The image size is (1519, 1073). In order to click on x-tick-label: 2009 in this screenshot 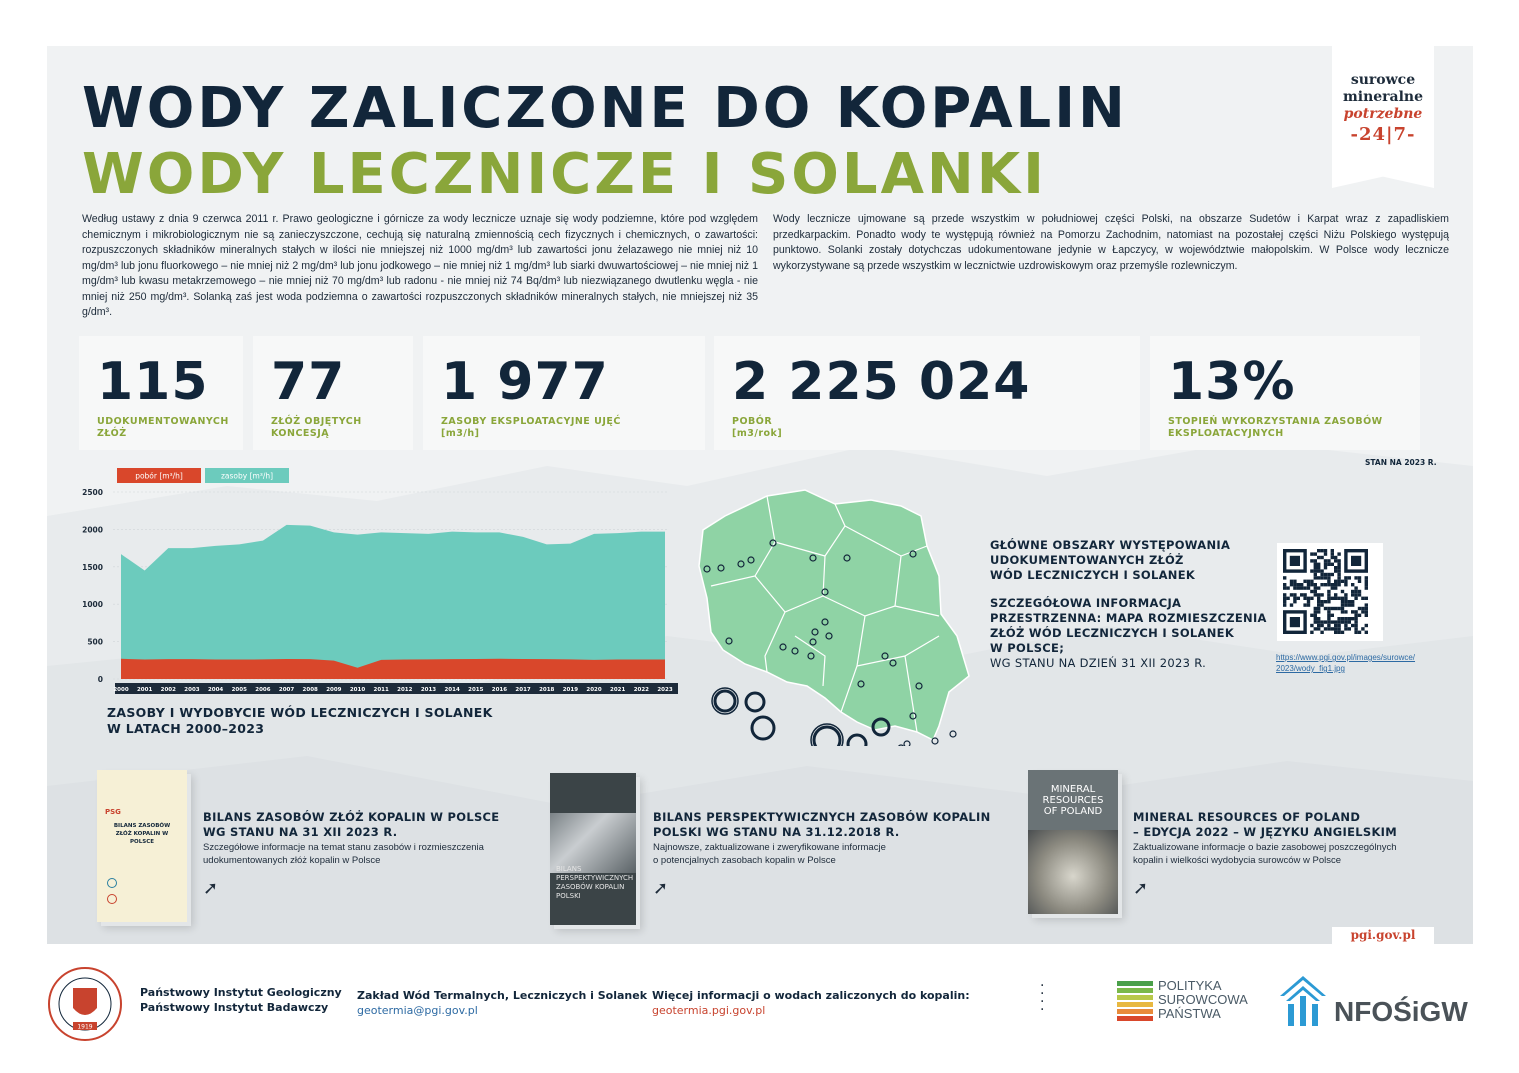, I will do `click(333, 690)`.